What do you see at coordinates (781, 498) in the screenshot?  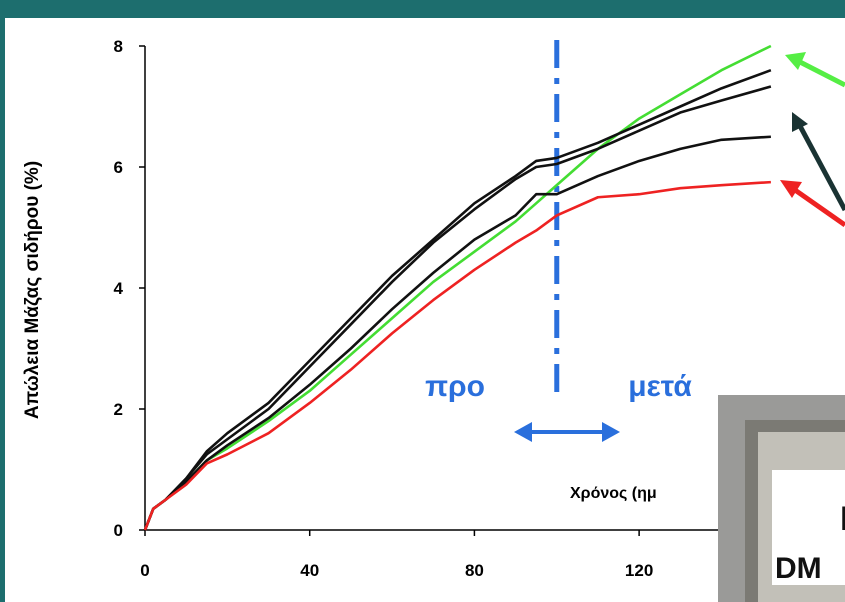 I see `photo: I DM` at bounding box center [781, 498].